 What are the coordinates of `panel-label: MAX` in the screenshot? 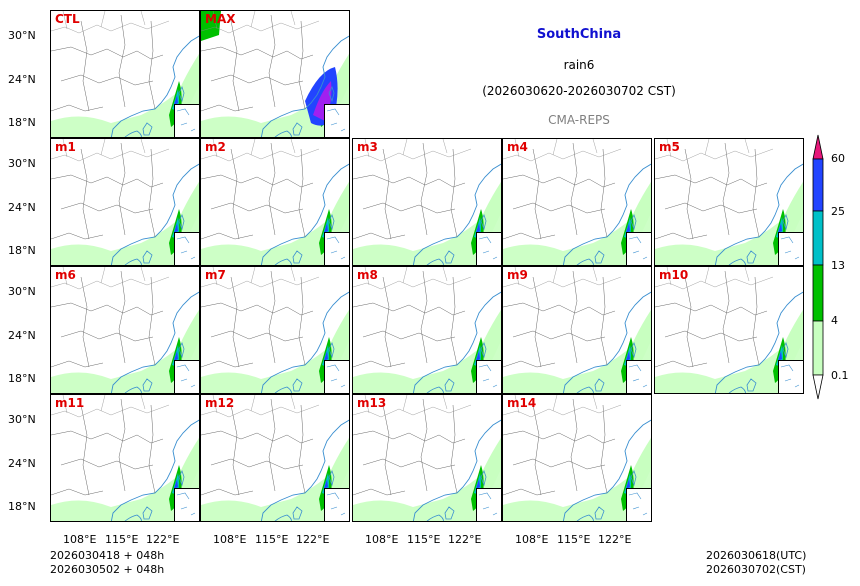 It's located at (220, 19).